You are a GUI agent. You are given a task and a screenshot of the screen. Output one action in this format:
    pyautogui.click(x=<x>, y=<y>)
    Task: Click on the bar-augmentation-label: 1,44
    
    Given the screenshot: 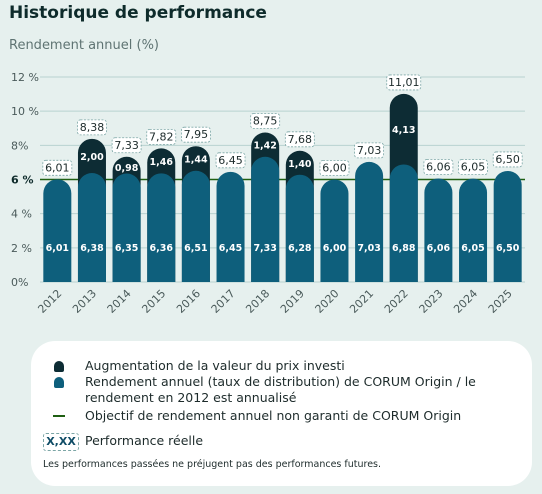 What is the action you would take?
    pyautogui.click(x=196, y=159)
    